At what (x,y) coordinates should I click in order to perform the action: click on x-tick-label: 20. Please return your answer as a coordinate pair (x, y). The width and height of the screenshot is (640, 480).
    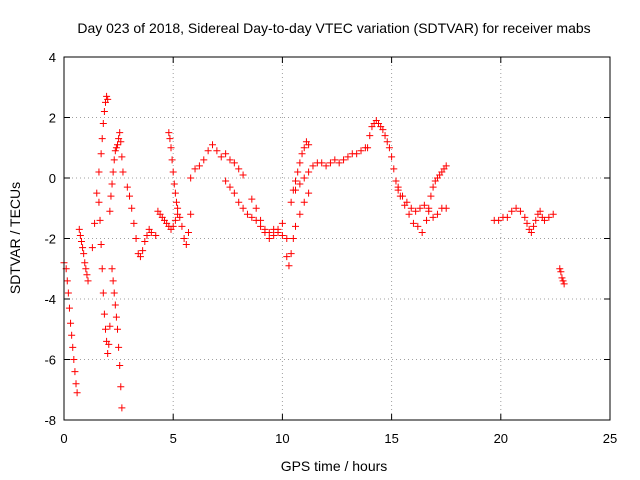
    Looking at the image, I should click on (501, 438).